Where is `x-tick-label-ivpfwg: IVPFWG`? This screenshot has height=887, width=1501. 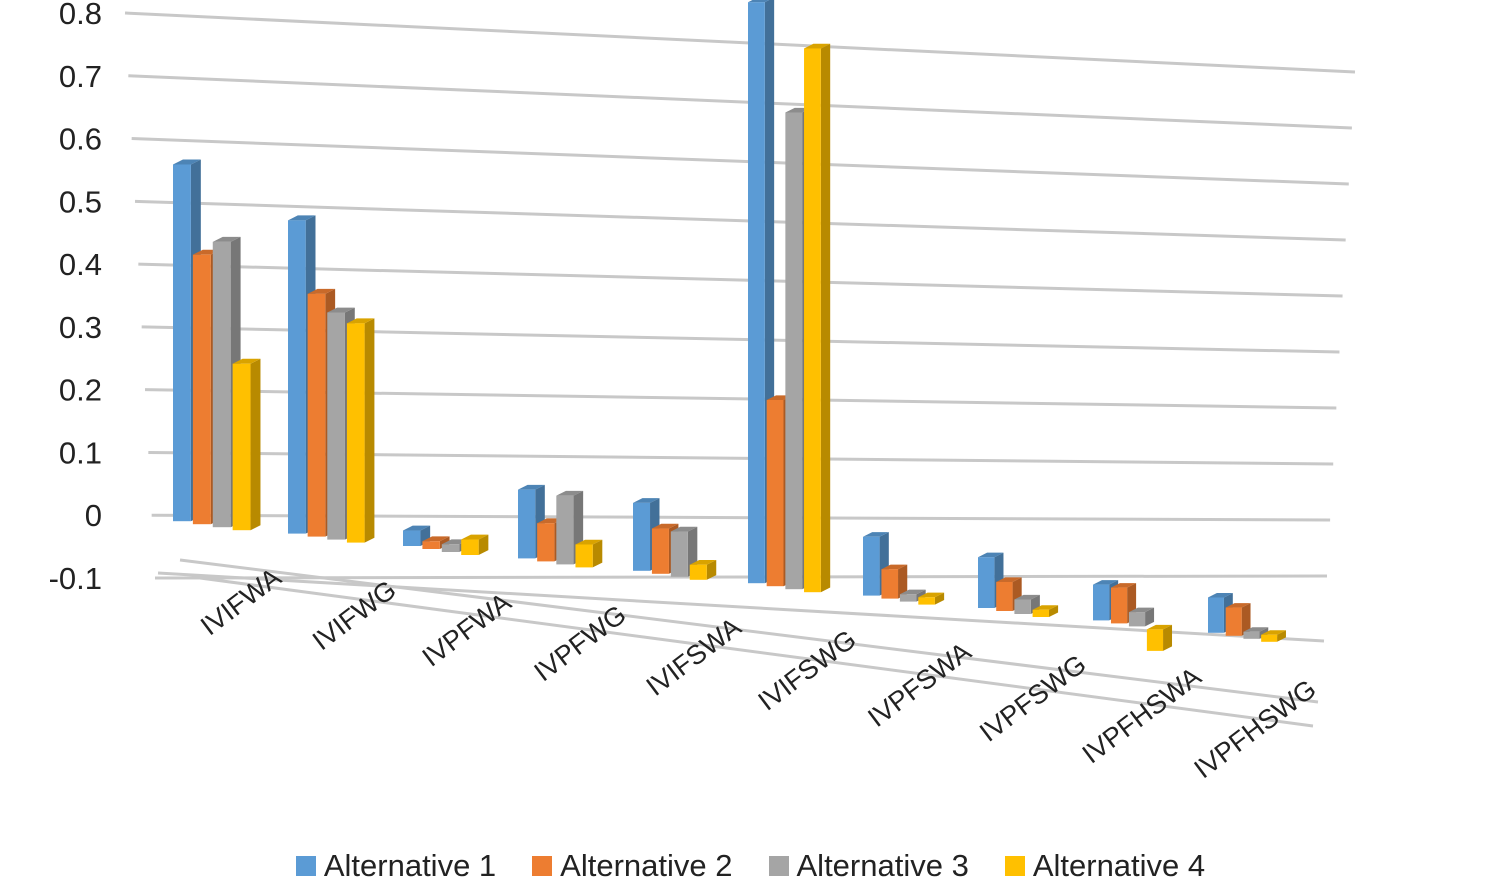
x-tick-label-ivpfwg: IVPFWG is located at coordinates (580, 643).